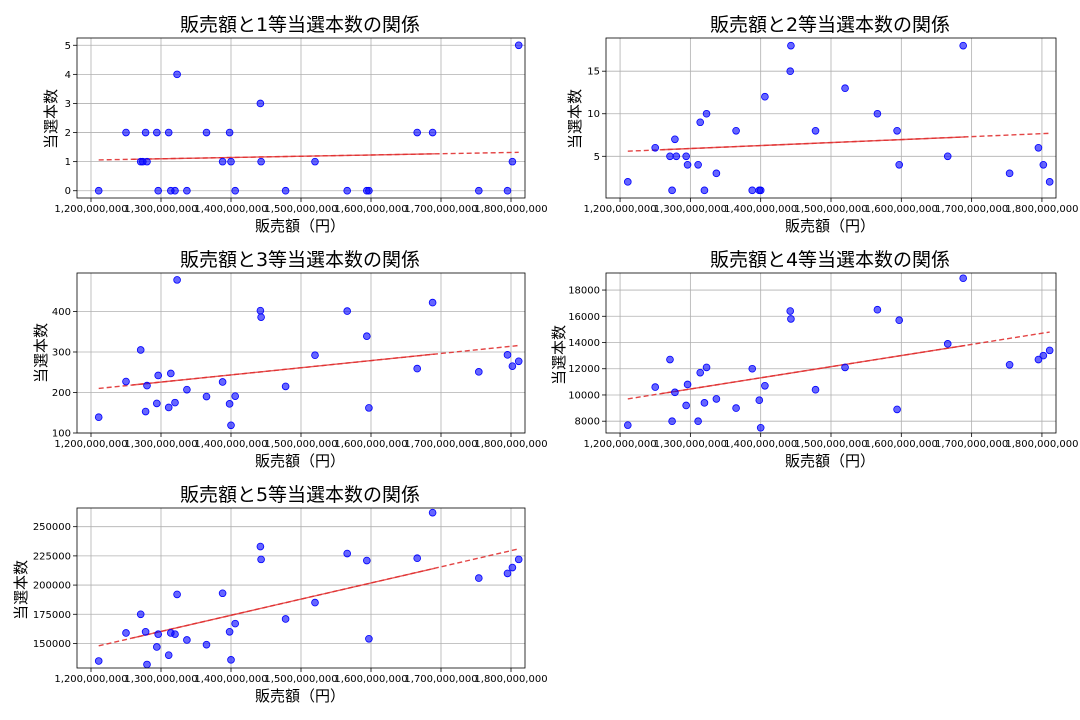 This screenshot has width=1080, height=720. I want to click on plot-frame, so click(831, 353).